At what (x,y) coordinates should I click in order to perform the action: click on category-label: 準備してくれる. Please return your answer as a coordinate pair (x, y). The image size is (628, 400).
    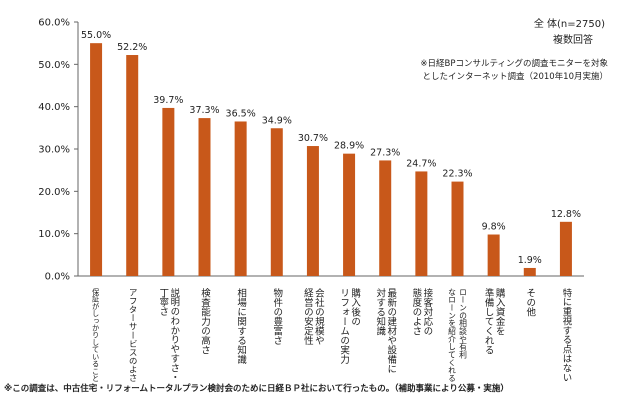
    Looking at the image, I should click on (489, 320).